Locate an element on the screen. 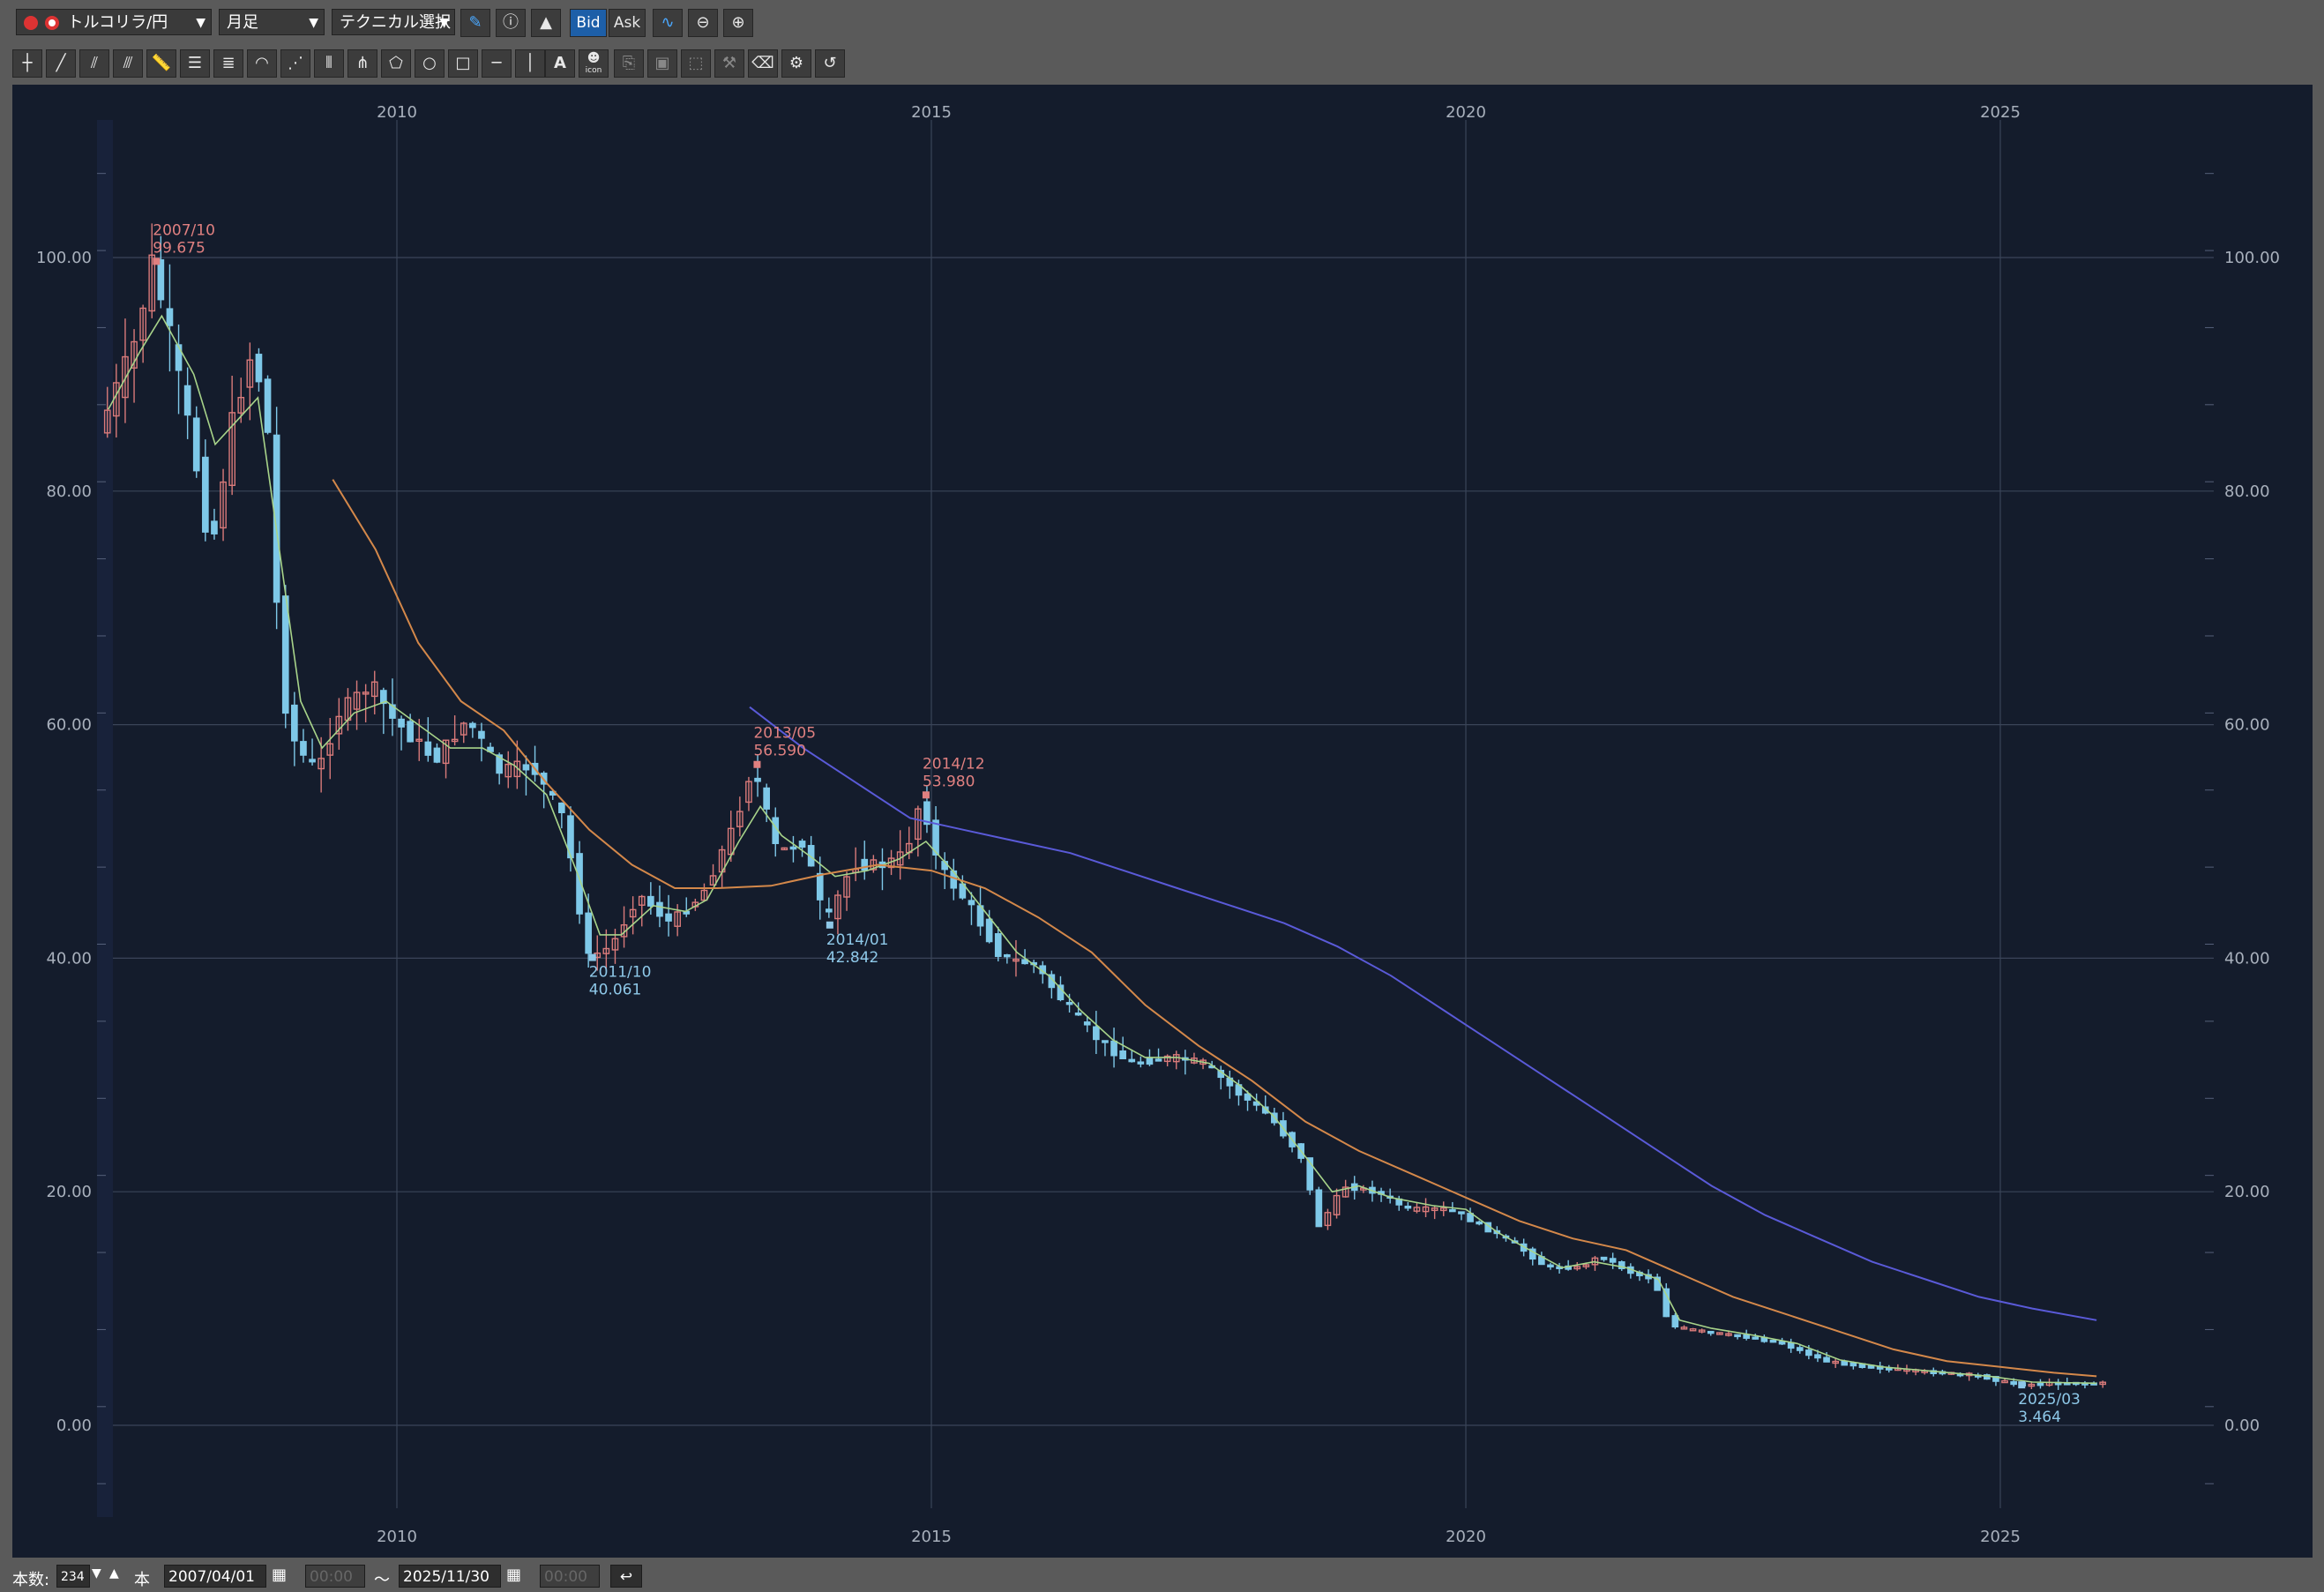 The image size is (2324, 1592). zoom-in-button: ⊕ is located at coordinates (738, 23).